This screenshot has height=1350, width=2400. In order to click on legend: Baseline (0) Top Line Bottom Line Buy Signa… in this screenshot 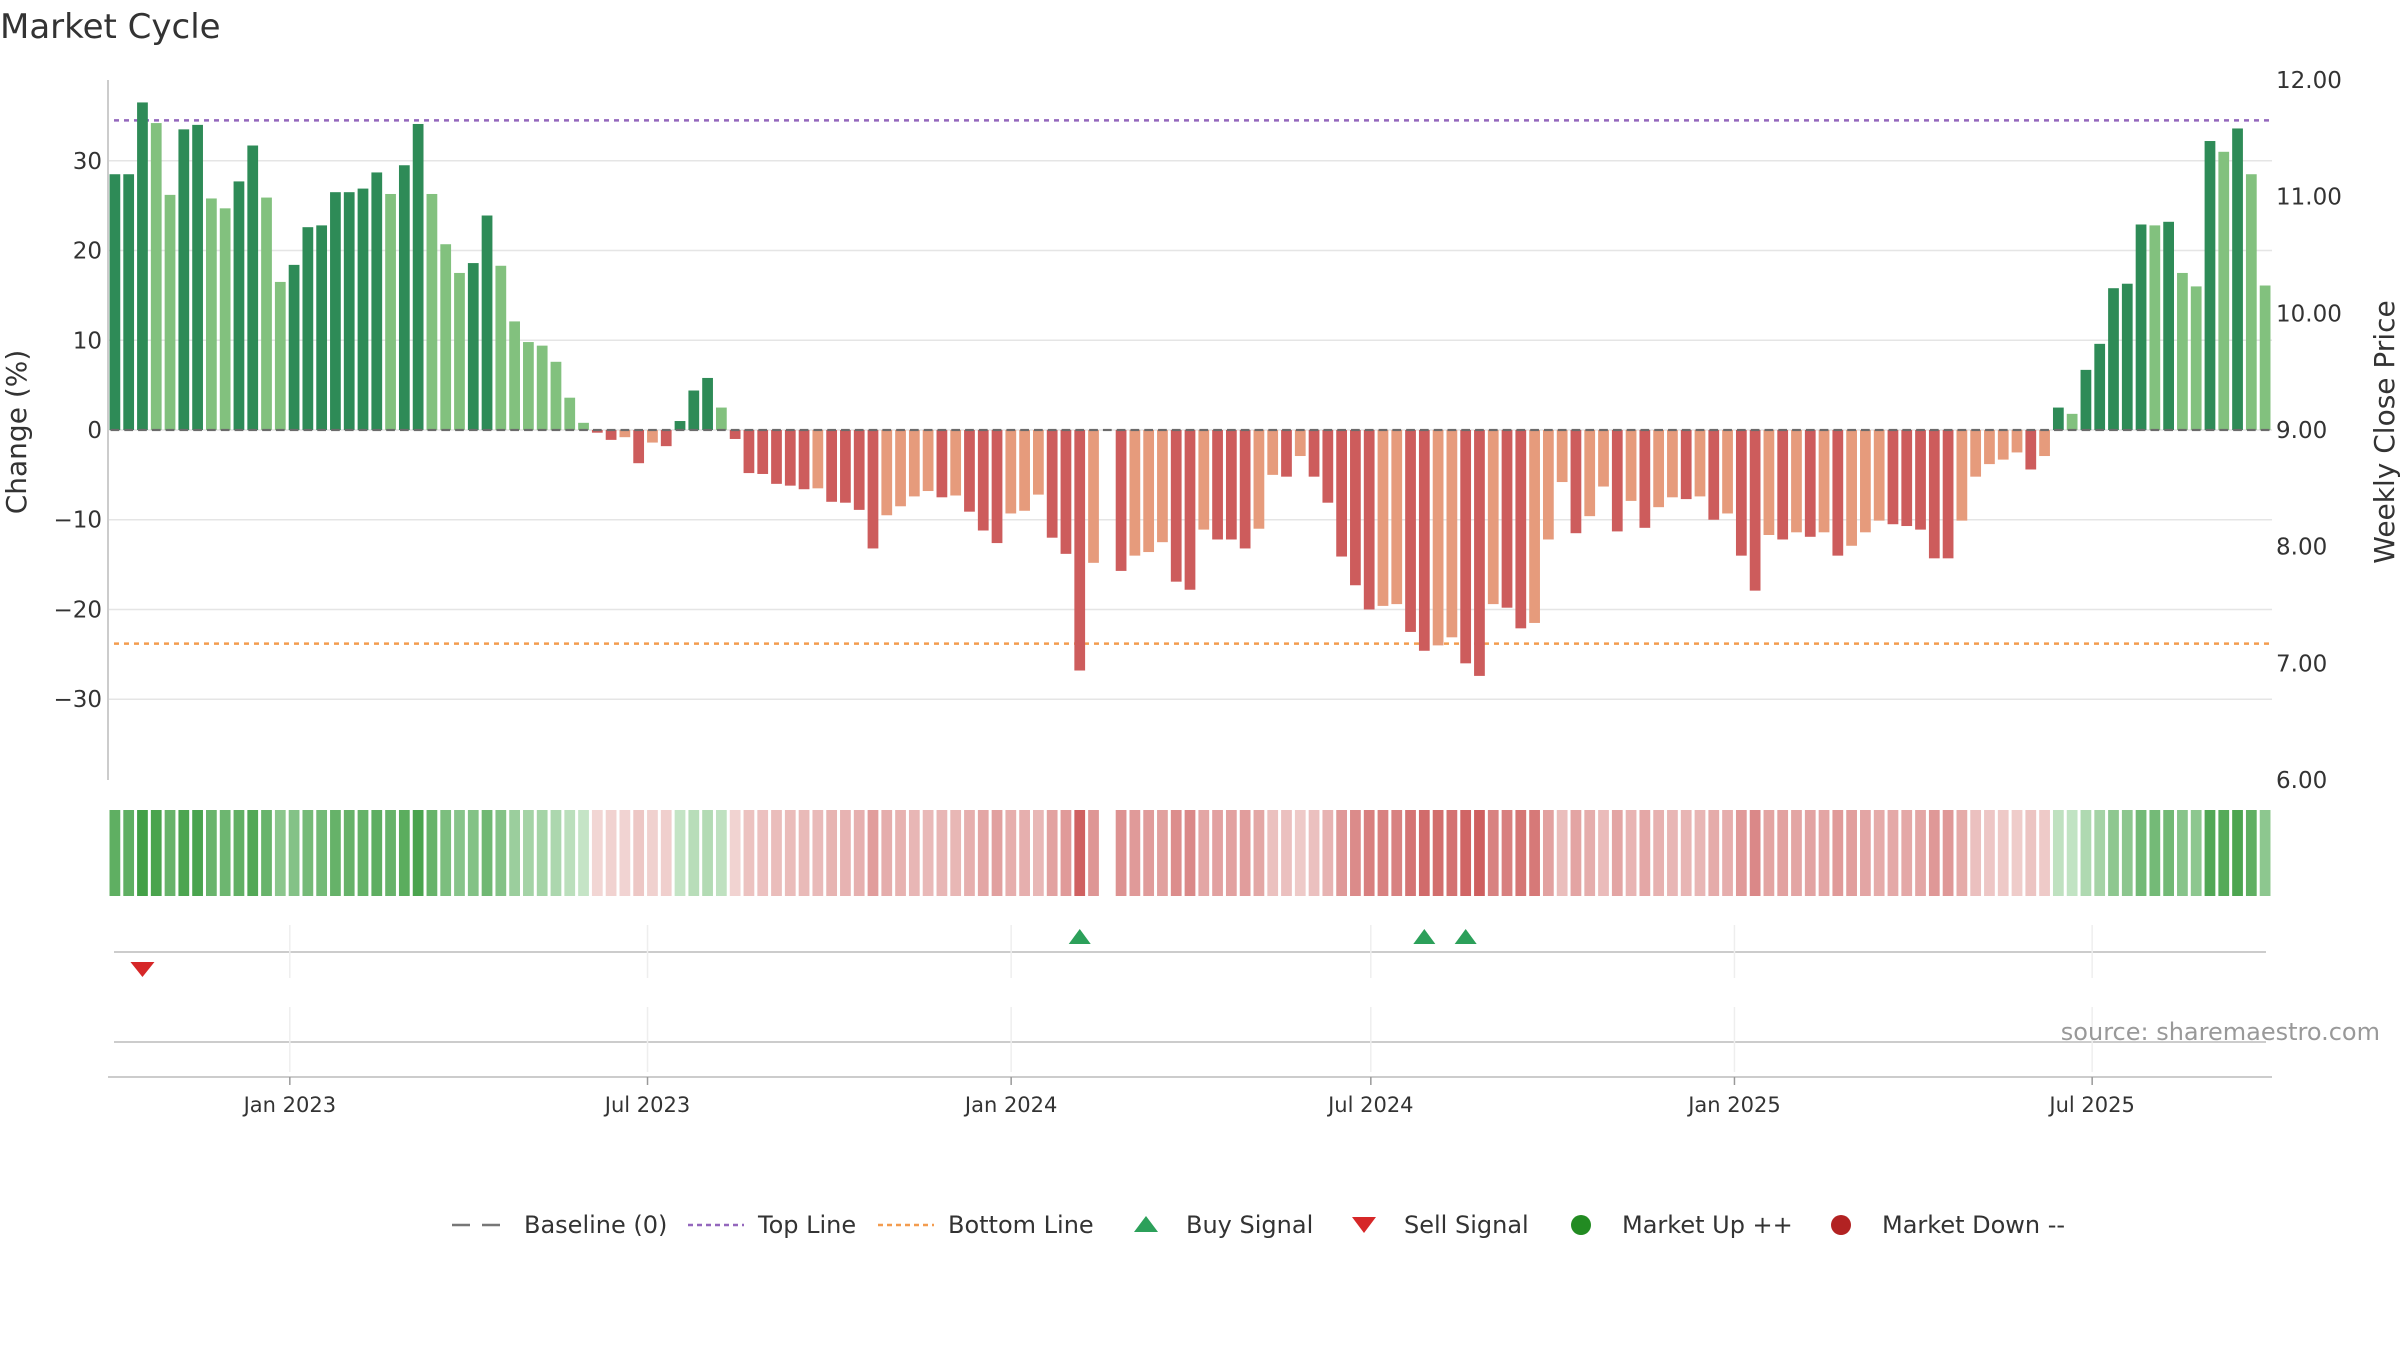, I will do `click(1258, 1225)`.